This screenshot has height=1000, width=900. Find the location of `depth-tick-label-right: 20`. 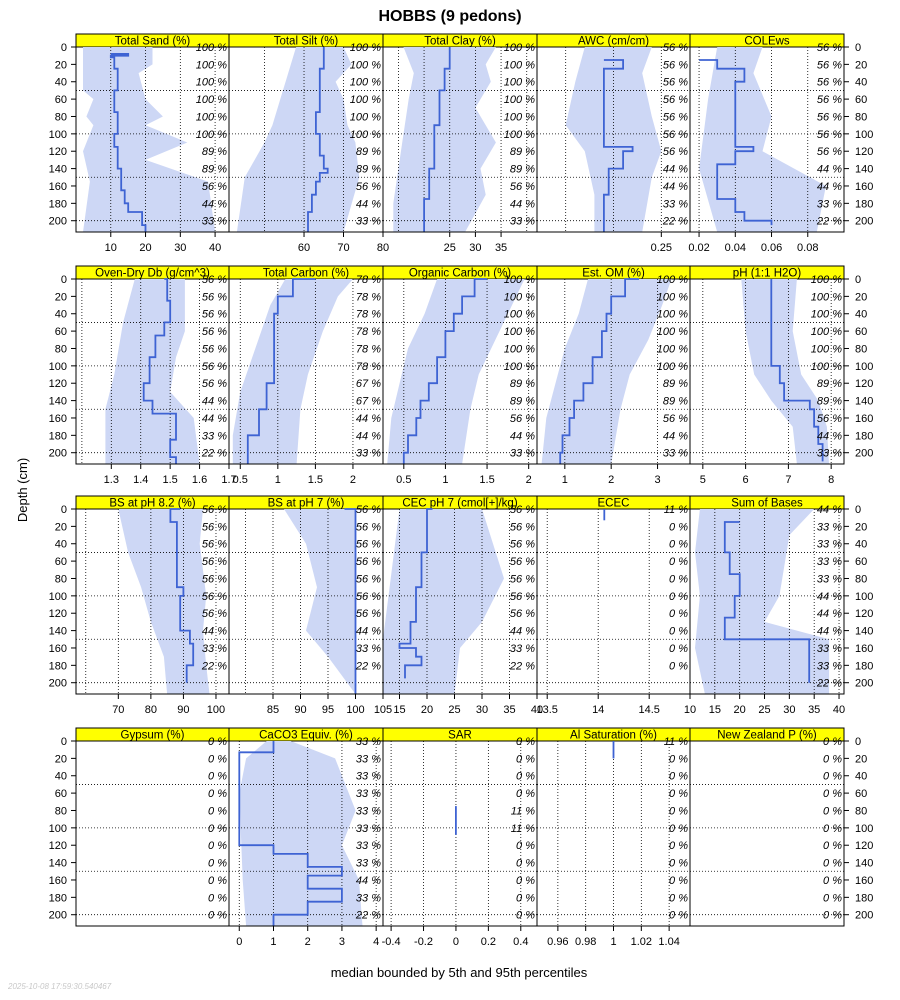

depth-tick-label-right: 20 is located at coordinates (861, 759).